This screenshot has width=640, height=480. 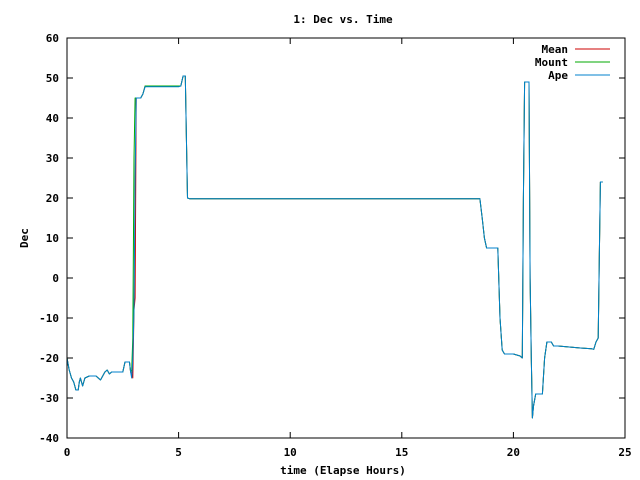 I want to click on y-tick-label: 10, so click(x=52, y=238).